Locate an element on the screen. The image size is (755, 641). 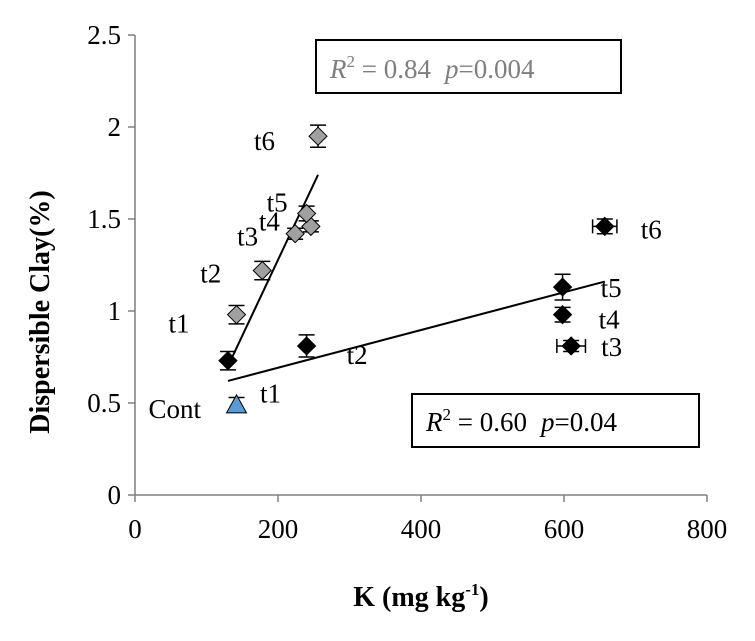
y-tick-label: 2 is located at coordinates (115, 127).